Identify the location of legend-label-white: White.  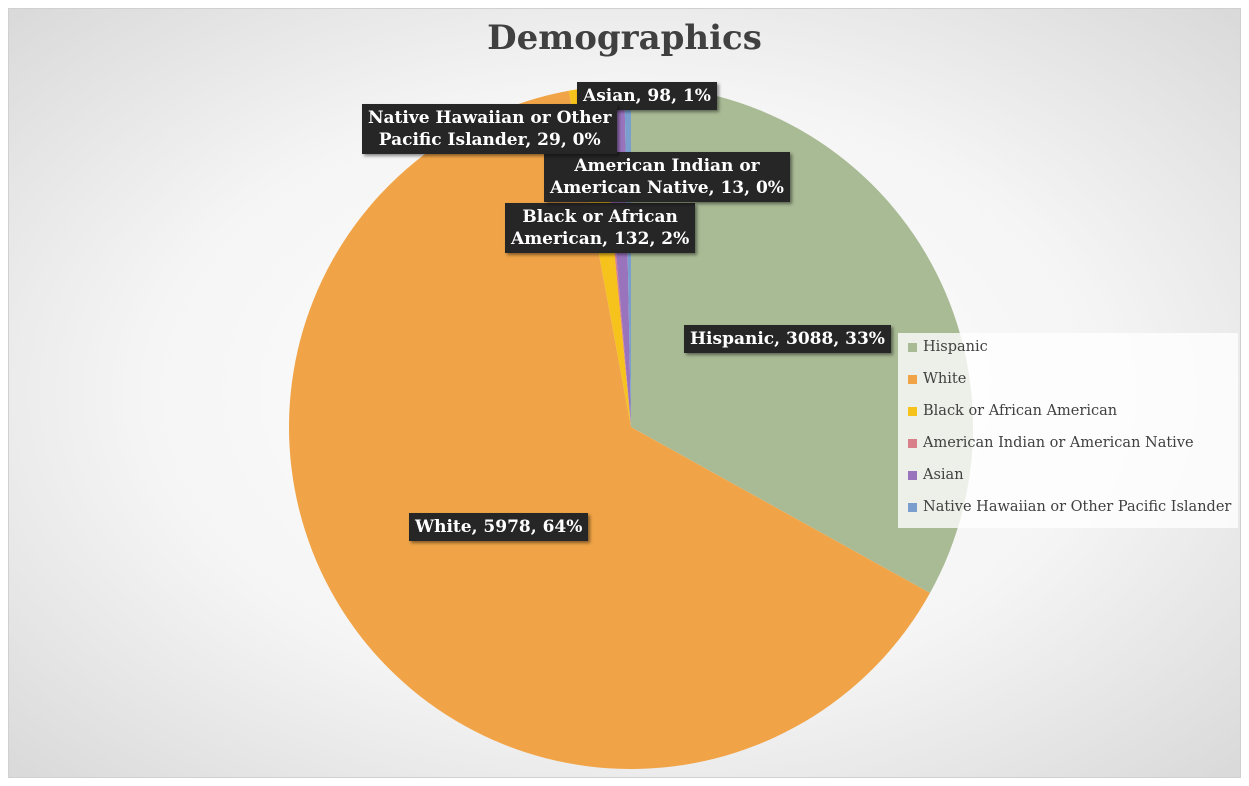
(945, 379).